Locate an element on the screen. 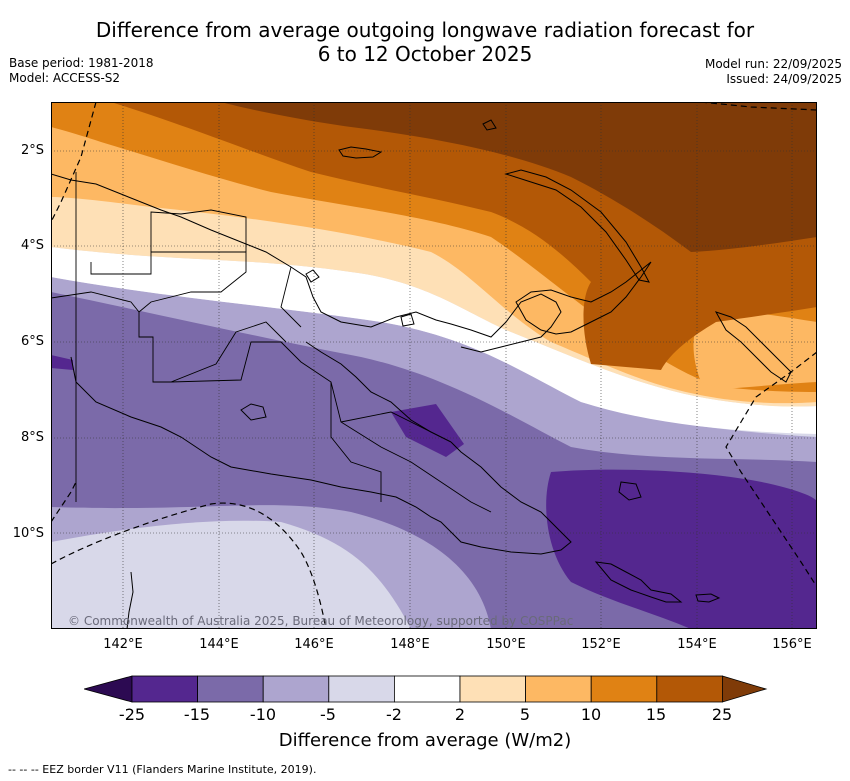 The height and width of the screenshot is (781, 850). colorbar-tick: -10 is located at coordinates (263, 714).